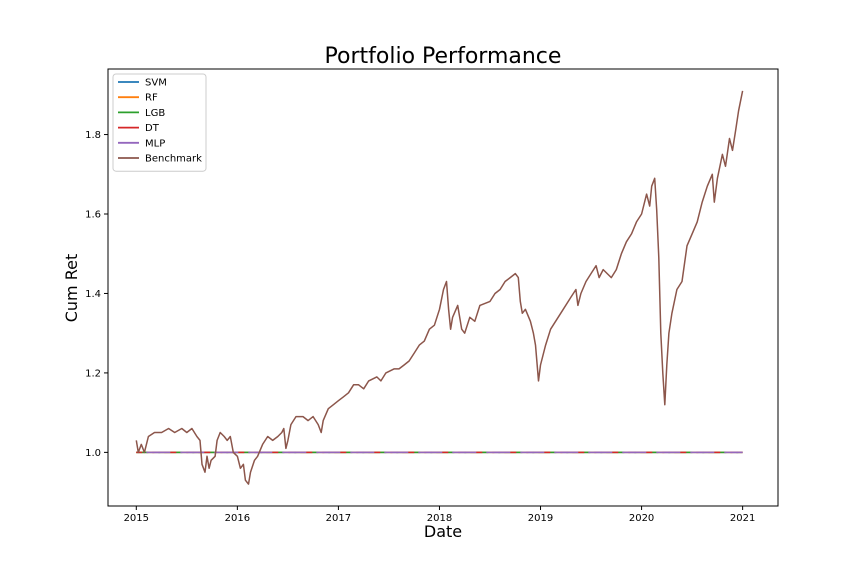 Image resolution: width=864 pixels, height=576 pixels. Describe the element at coordinates (742, 518) in the screenshot. I see `x-tick-label: 2021` at that location.